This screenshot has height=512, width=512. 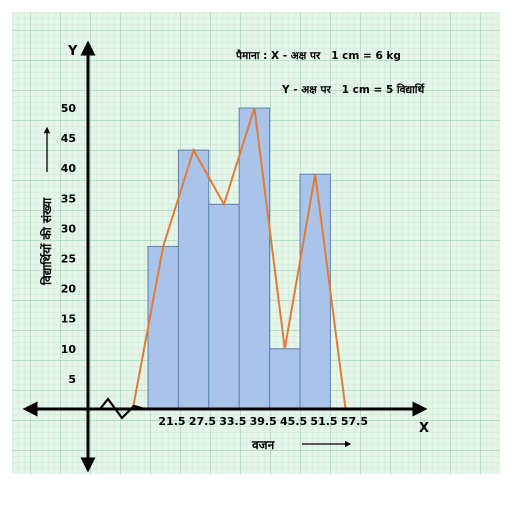 What do you see at coordinates (263, 445) in the screenshot?
I see `x-axis-title: वजन` at bounding box center [263, 445].